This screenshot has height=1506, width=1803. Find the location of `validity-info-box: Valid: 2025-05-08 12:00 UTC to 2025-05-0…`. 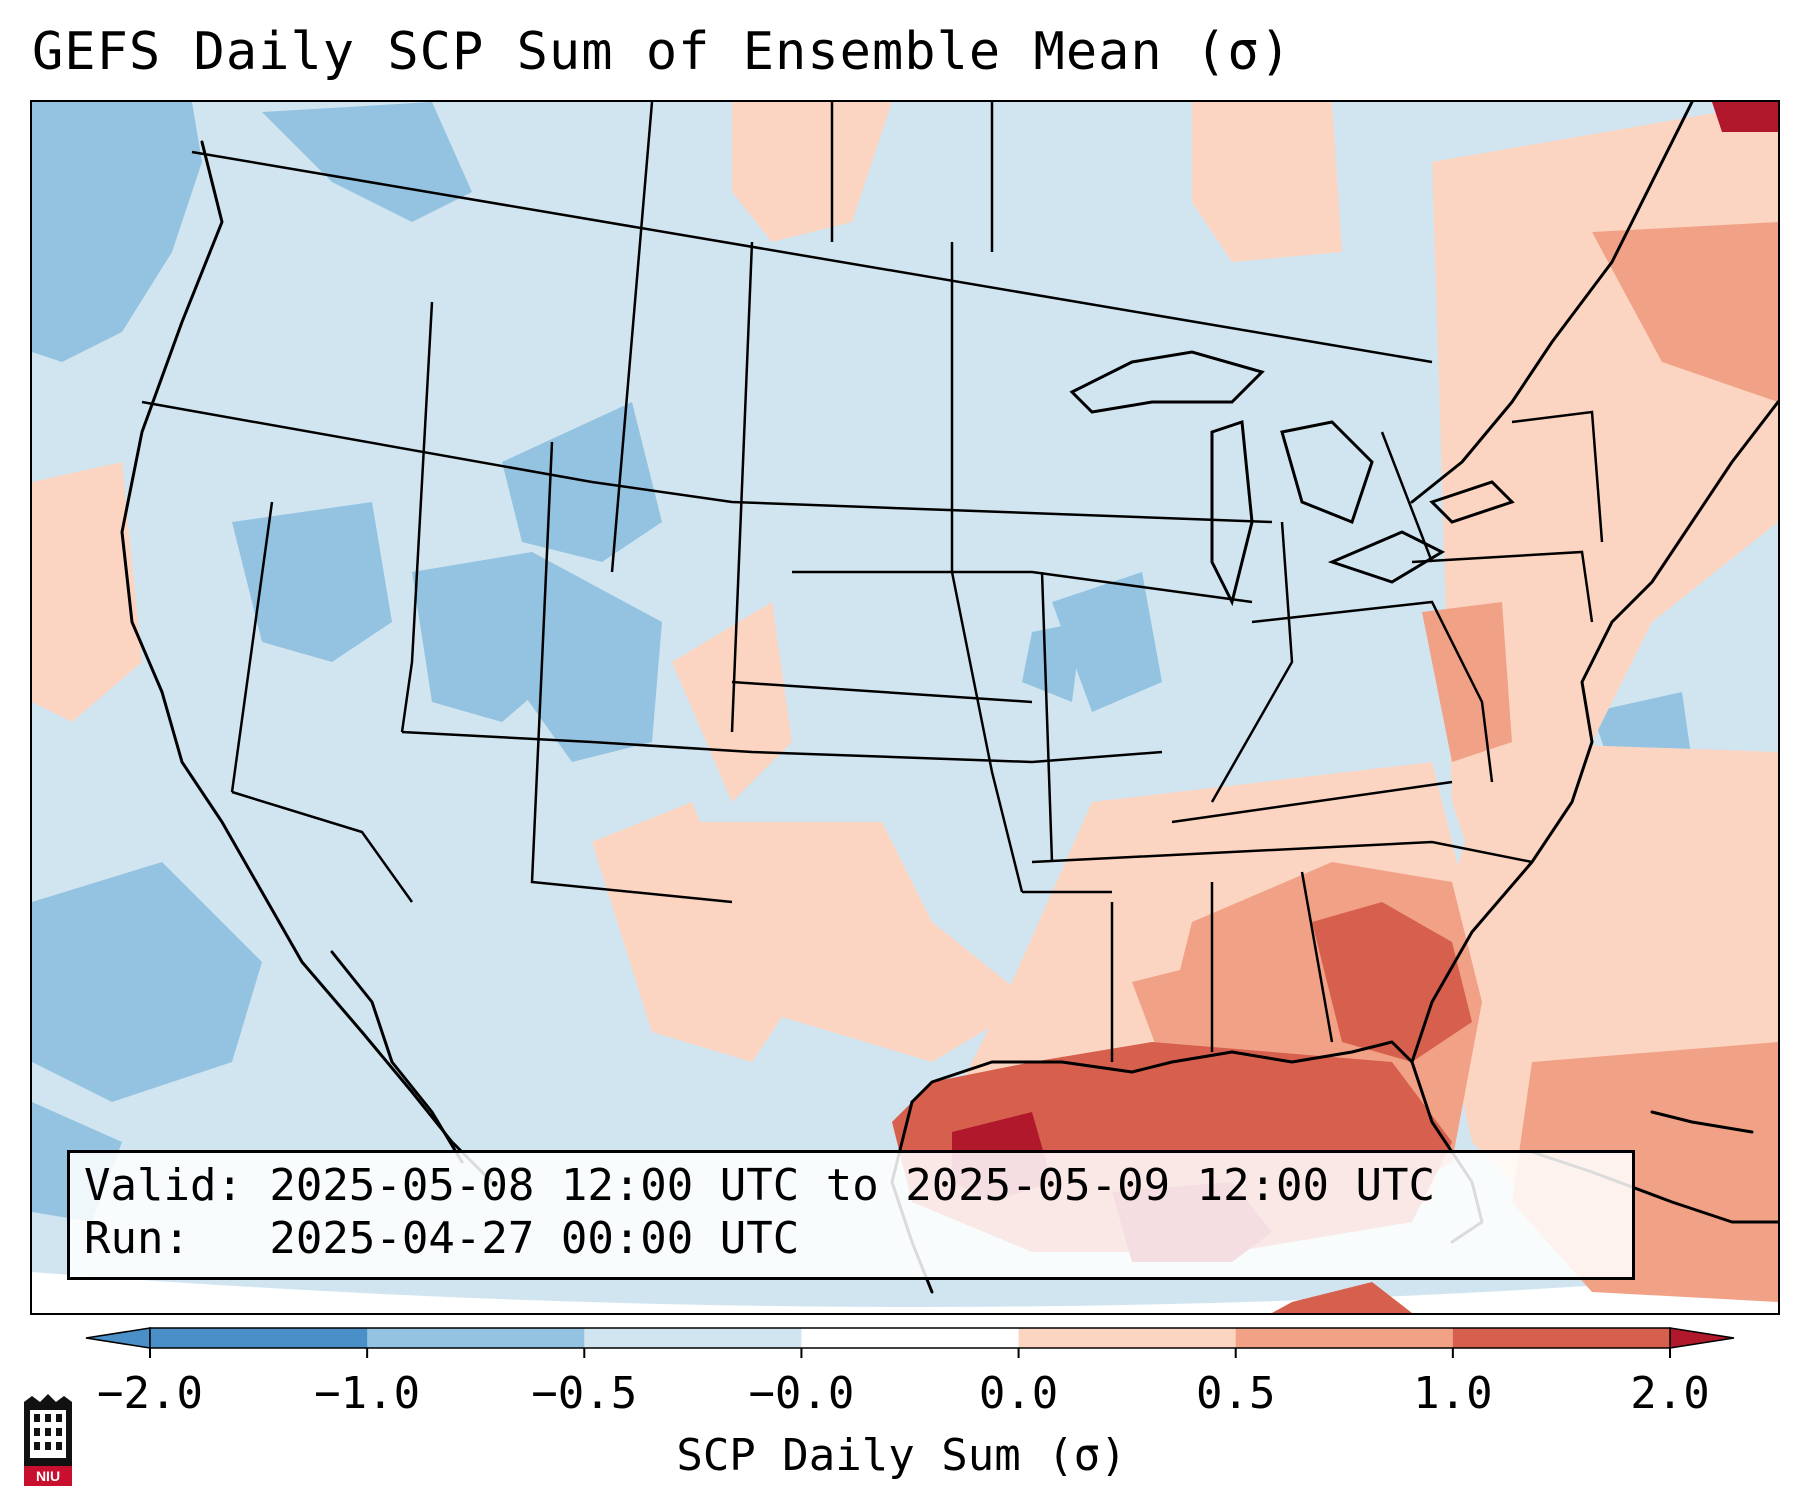

validity-info-box: Valid: 2025-05-08 12:00 UTC to 2025-05-0… is located at coordinates (851, 1215).